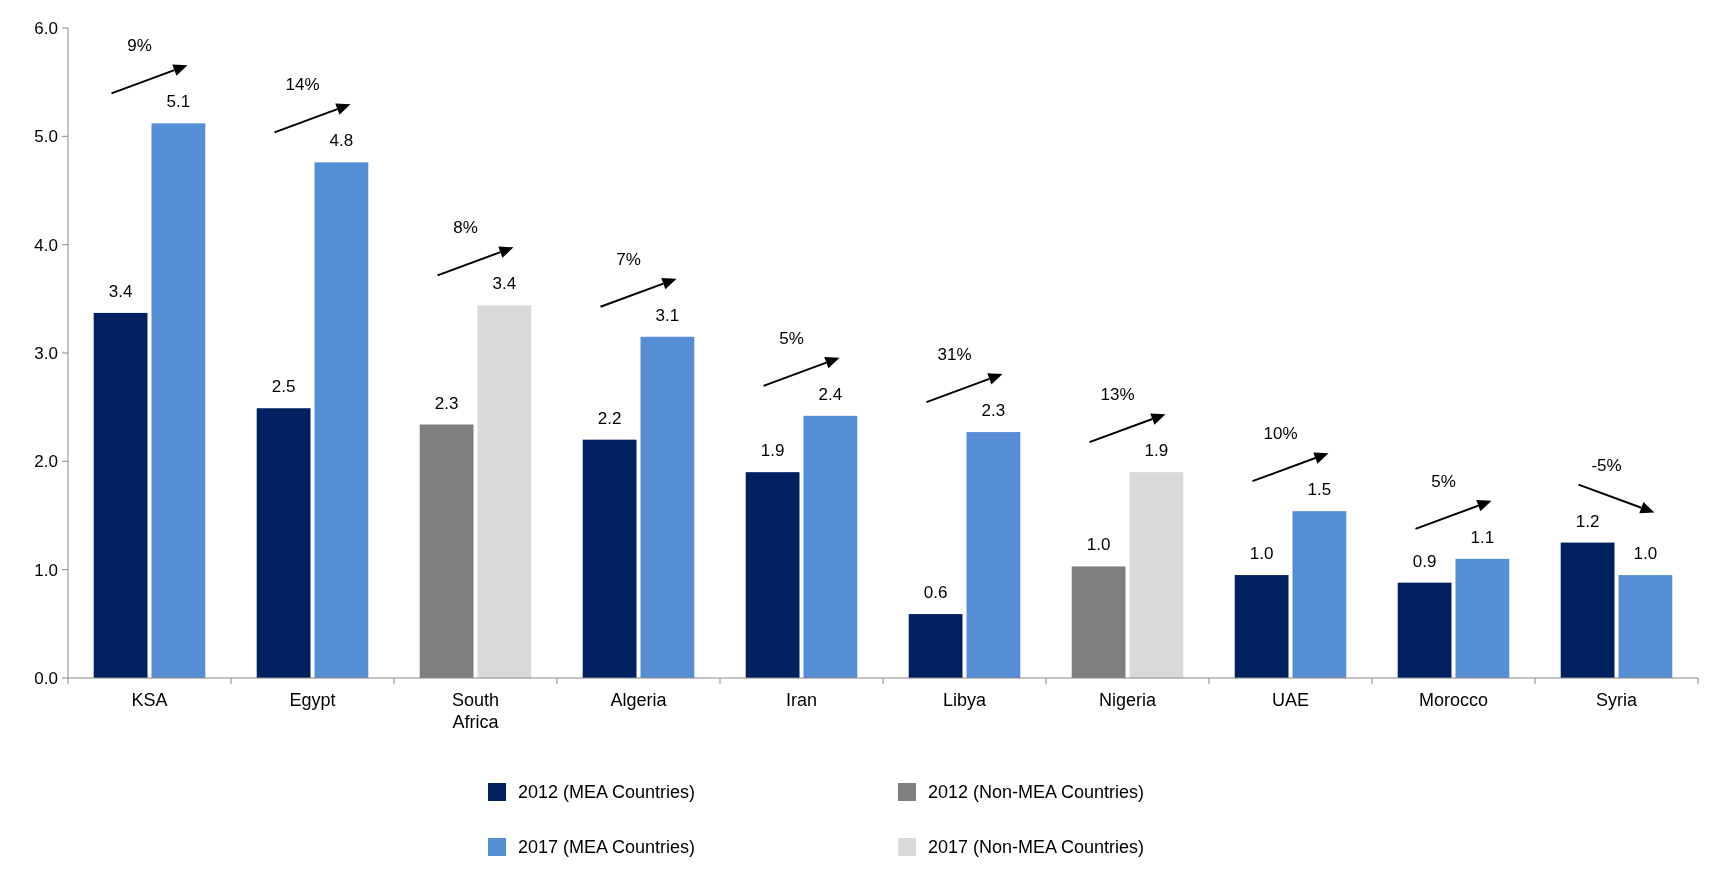 This screenshot has height=872, width=1724. Describe the element at coordinates (628, 259) in the screenshot. I see `annotation: 7%` at that location.